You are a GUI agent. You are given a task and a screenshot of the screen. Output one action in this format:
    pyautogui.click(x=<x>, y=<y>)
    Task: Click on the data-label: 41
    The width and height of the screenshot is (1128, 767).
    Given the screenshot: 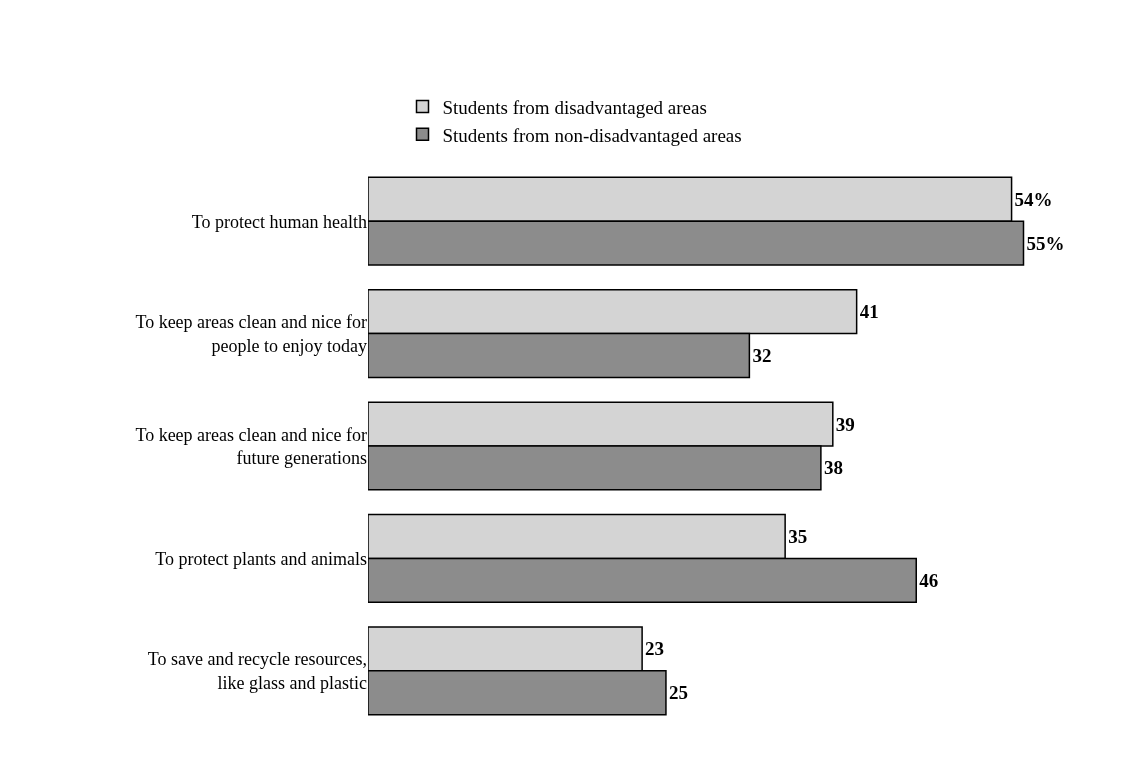 What is the action you would take?
    pyautogui.click(x=869, y=312)
    